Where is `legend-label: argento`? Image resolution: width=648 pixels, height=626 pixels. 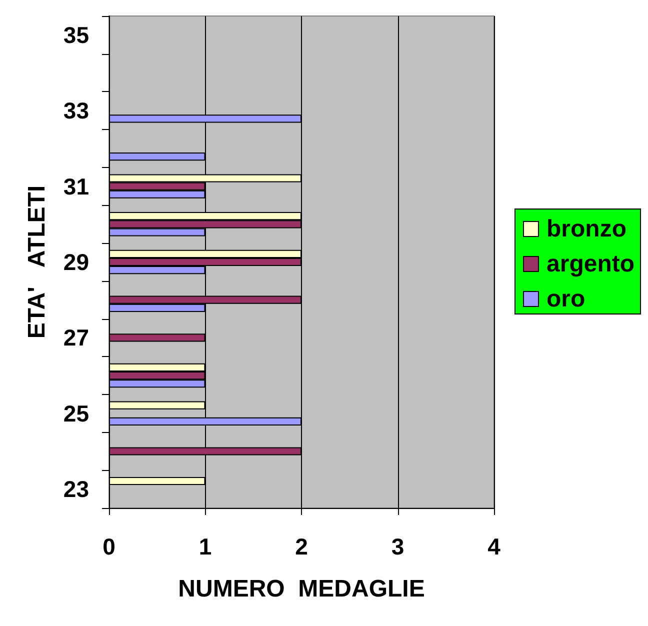 legend-label: argento is located at coordinates (590, 264).